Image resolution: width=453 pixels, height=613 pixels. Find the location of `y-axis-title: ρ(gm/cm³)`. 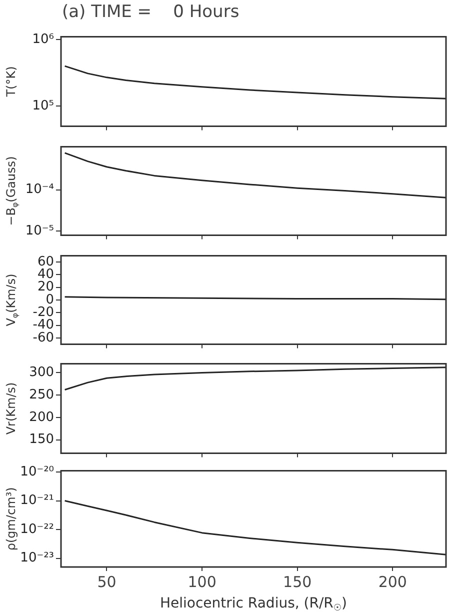

y-axis-title: ρ(gm/cm³) is located at coordinates (11, 519).